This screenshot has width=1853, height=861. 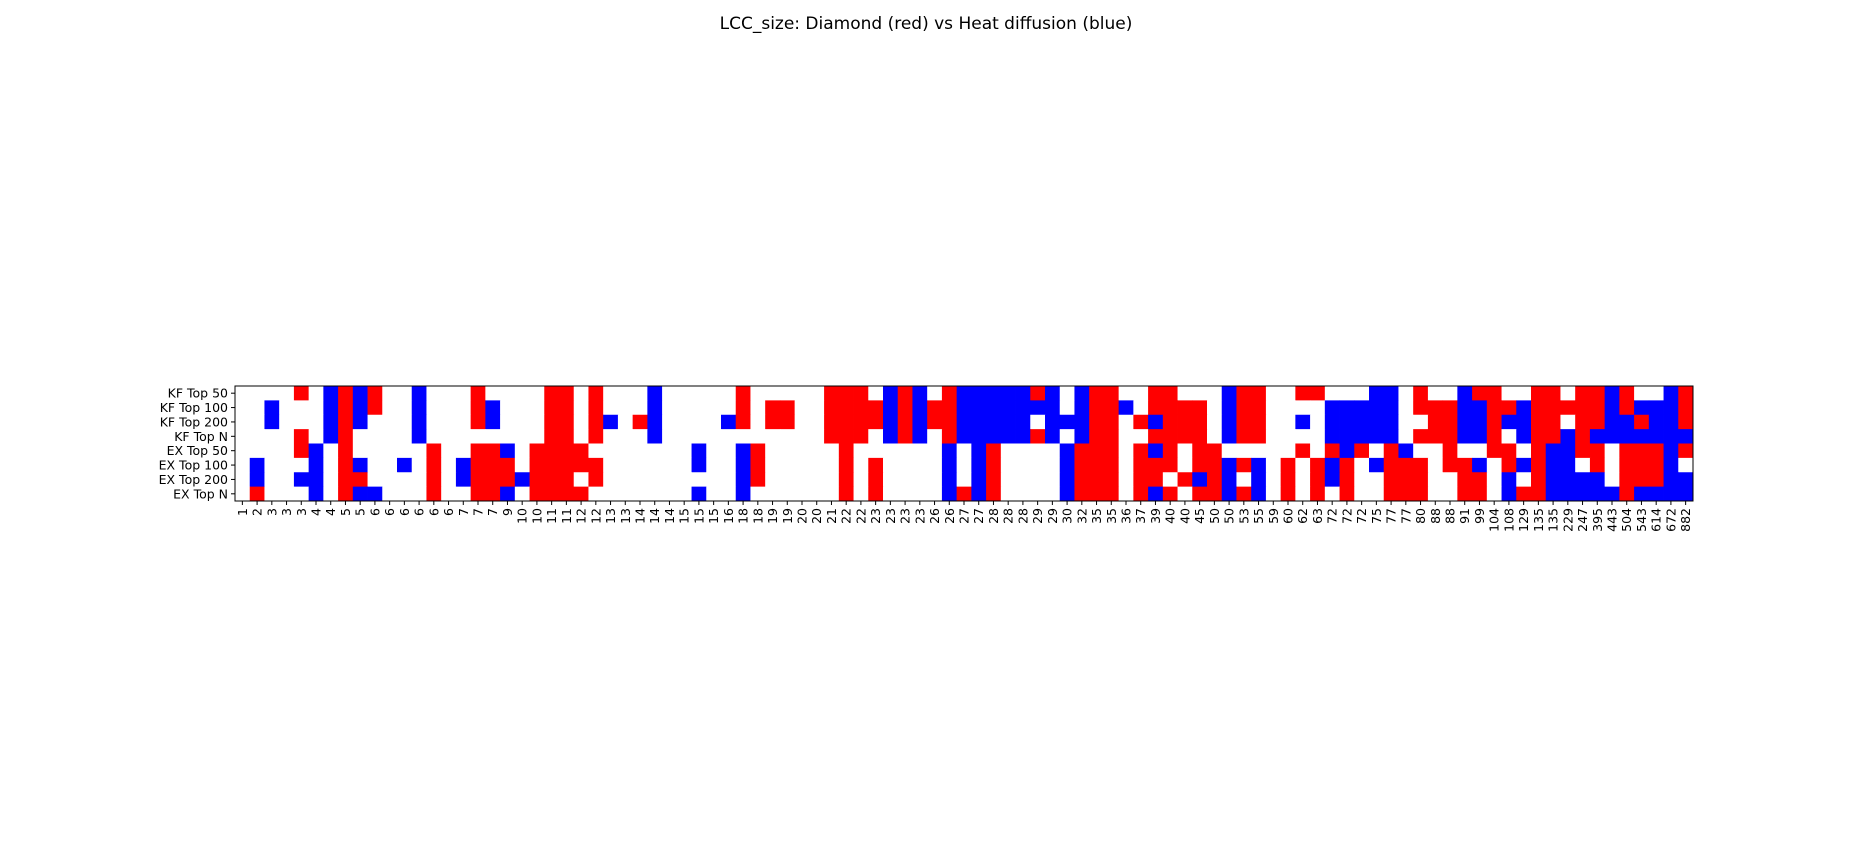 What do you see at coordinates (566, 516) in the screenshot?
I see `x-tick-label: 11` at bounding box center [566, 516].